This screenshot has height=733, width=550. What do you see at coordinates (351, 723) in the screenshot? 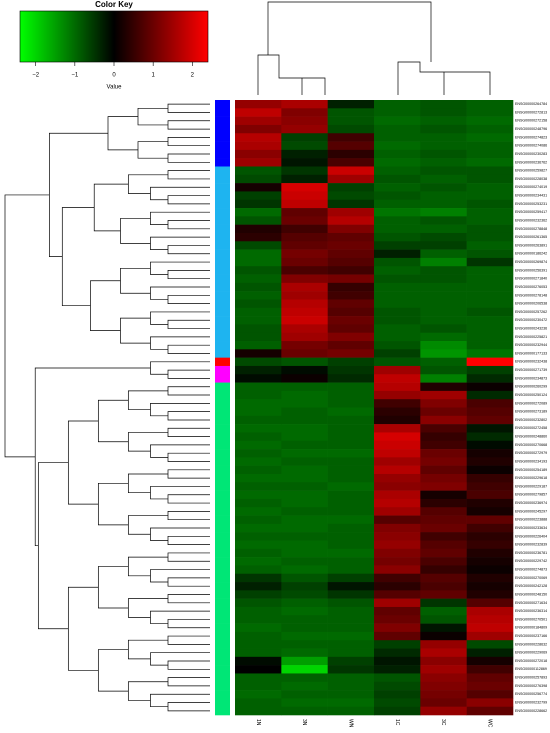
I see `column-label: WN` at bounding box center [351, 723].